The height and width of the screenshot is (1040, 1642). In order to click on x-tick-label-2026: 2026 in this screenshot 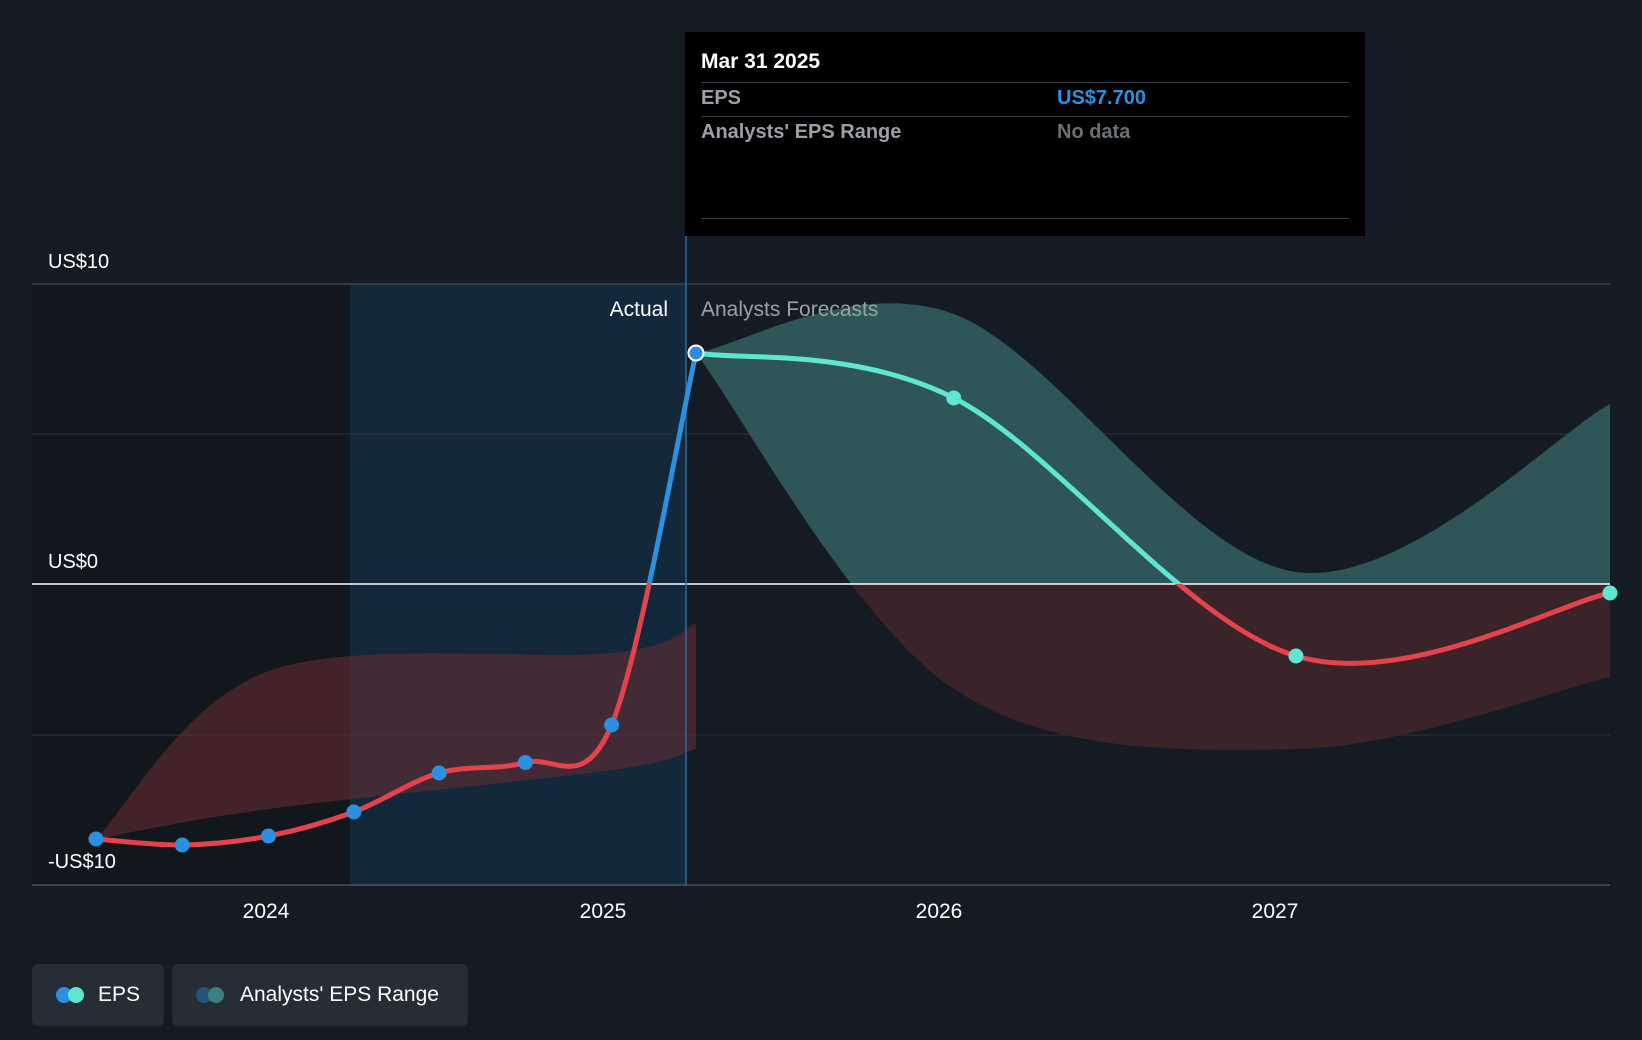, I will do `click(939, 911)`.